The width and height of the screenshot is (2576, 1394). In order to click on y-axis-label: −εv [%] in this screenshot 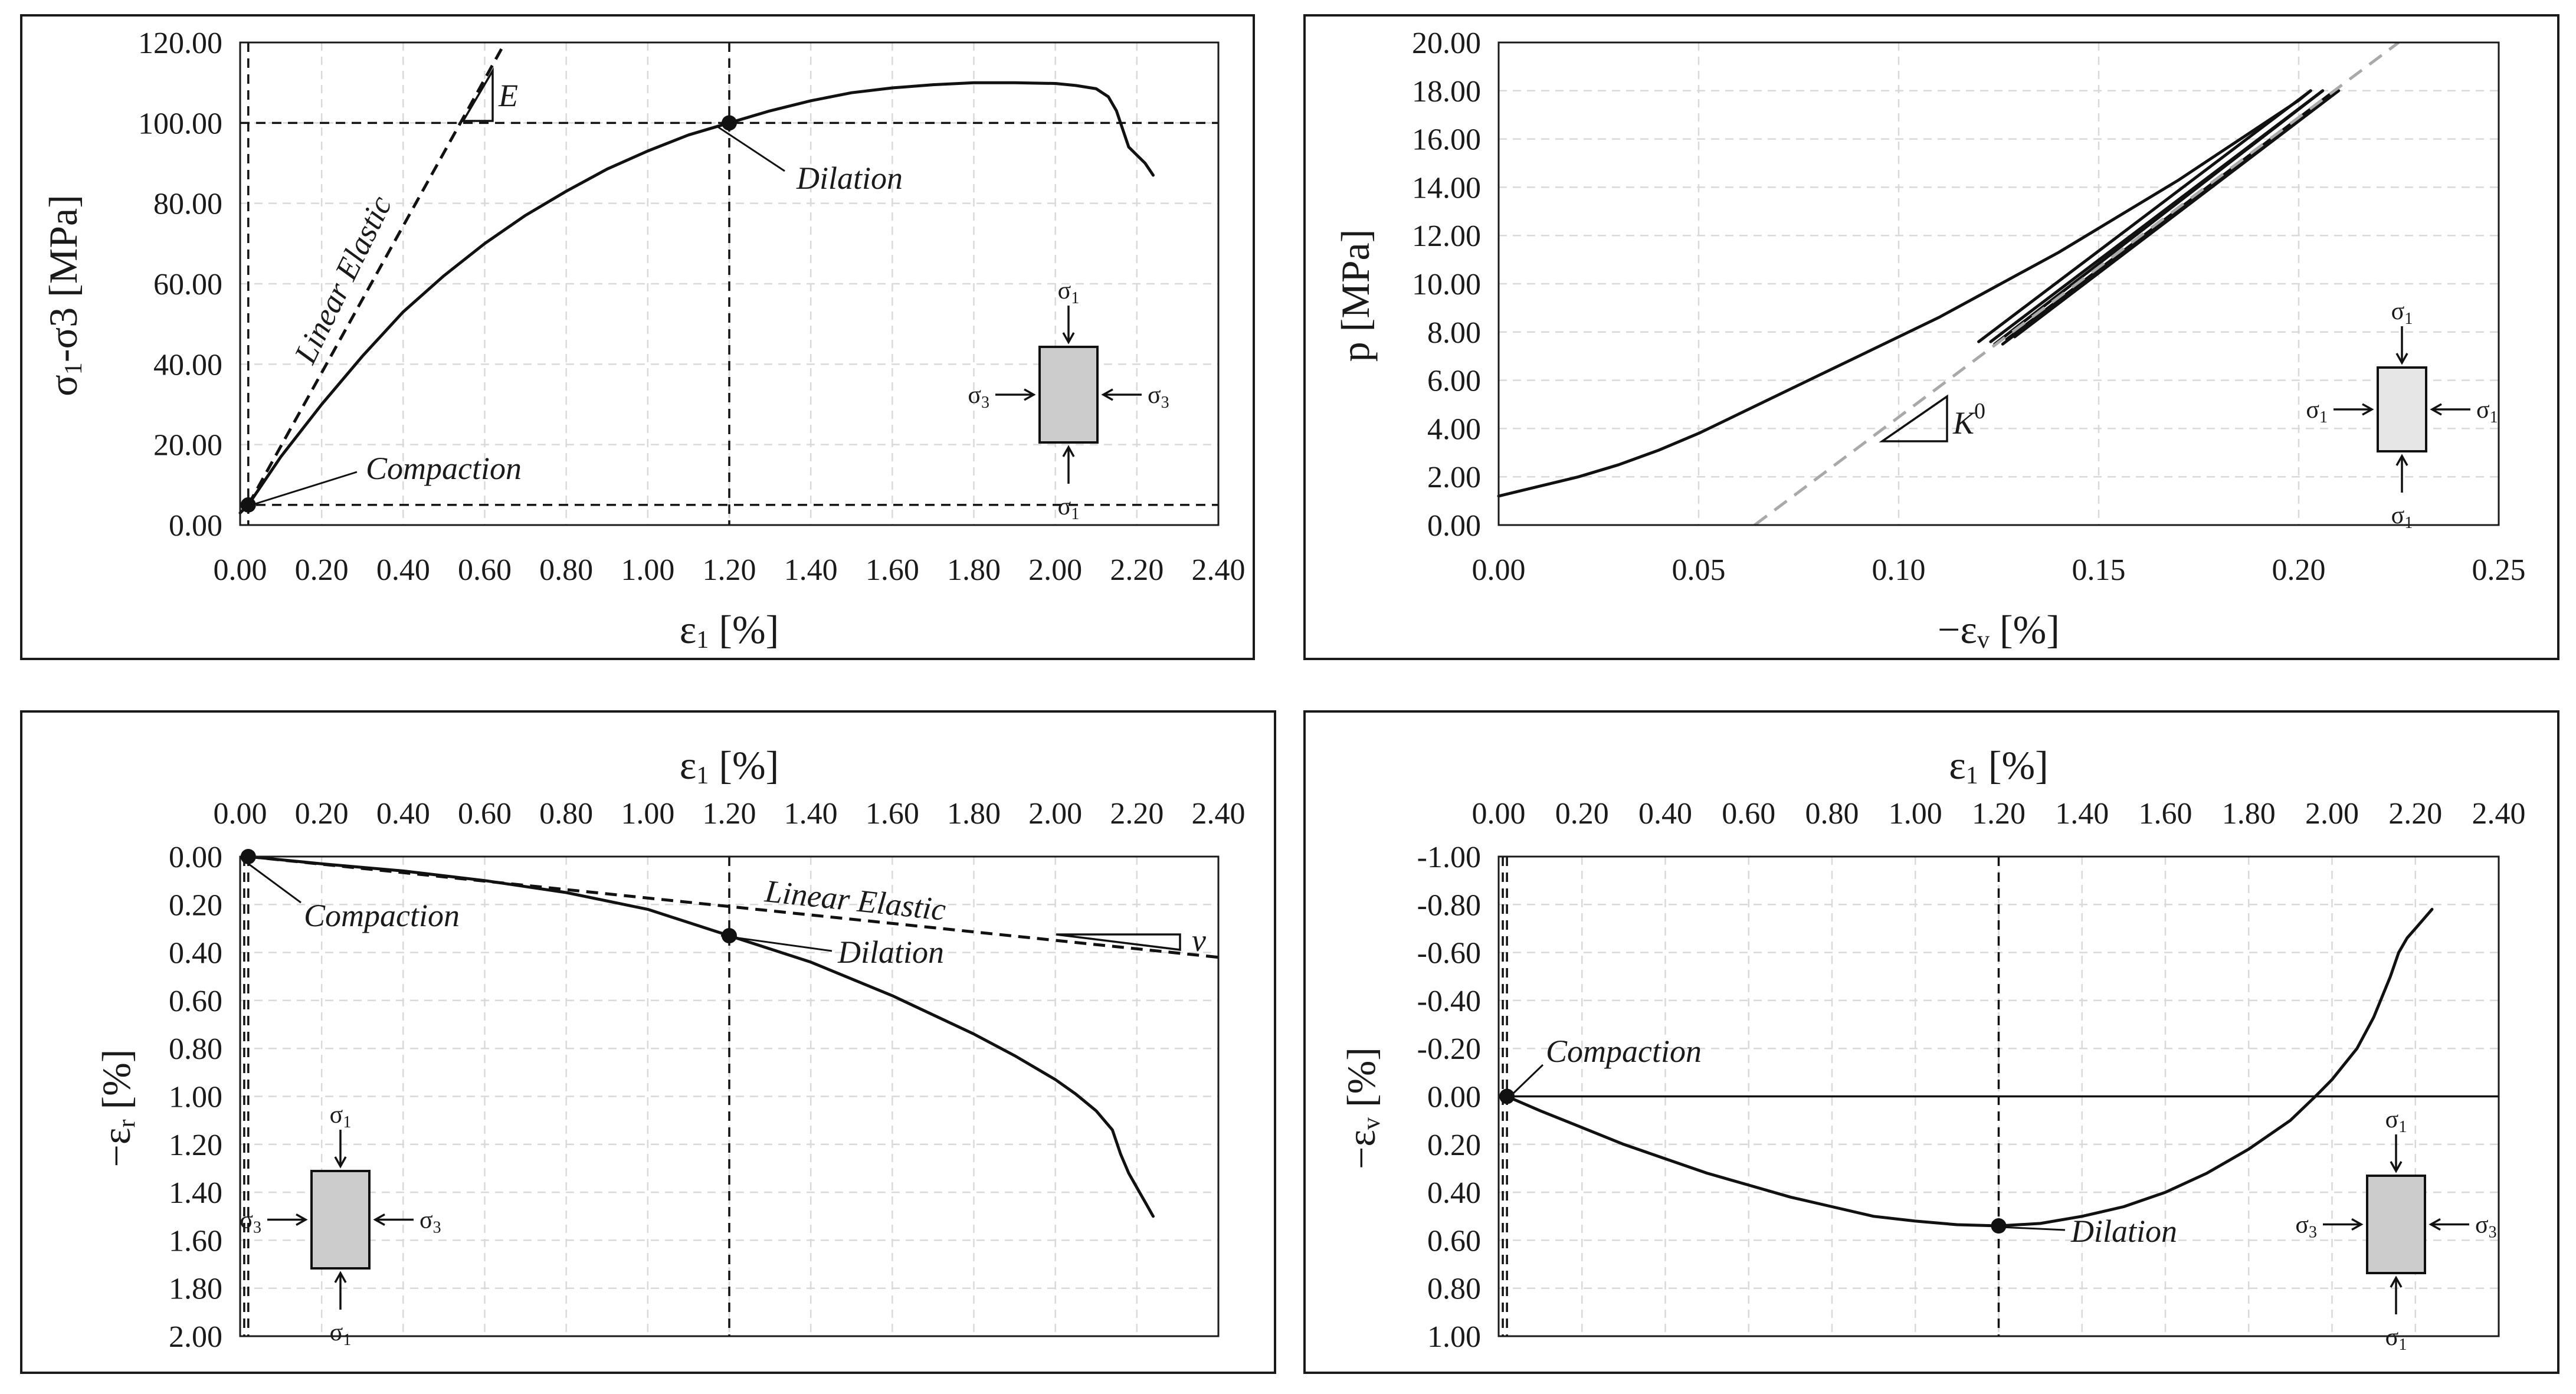, I will do `click(1362, 1108)`.